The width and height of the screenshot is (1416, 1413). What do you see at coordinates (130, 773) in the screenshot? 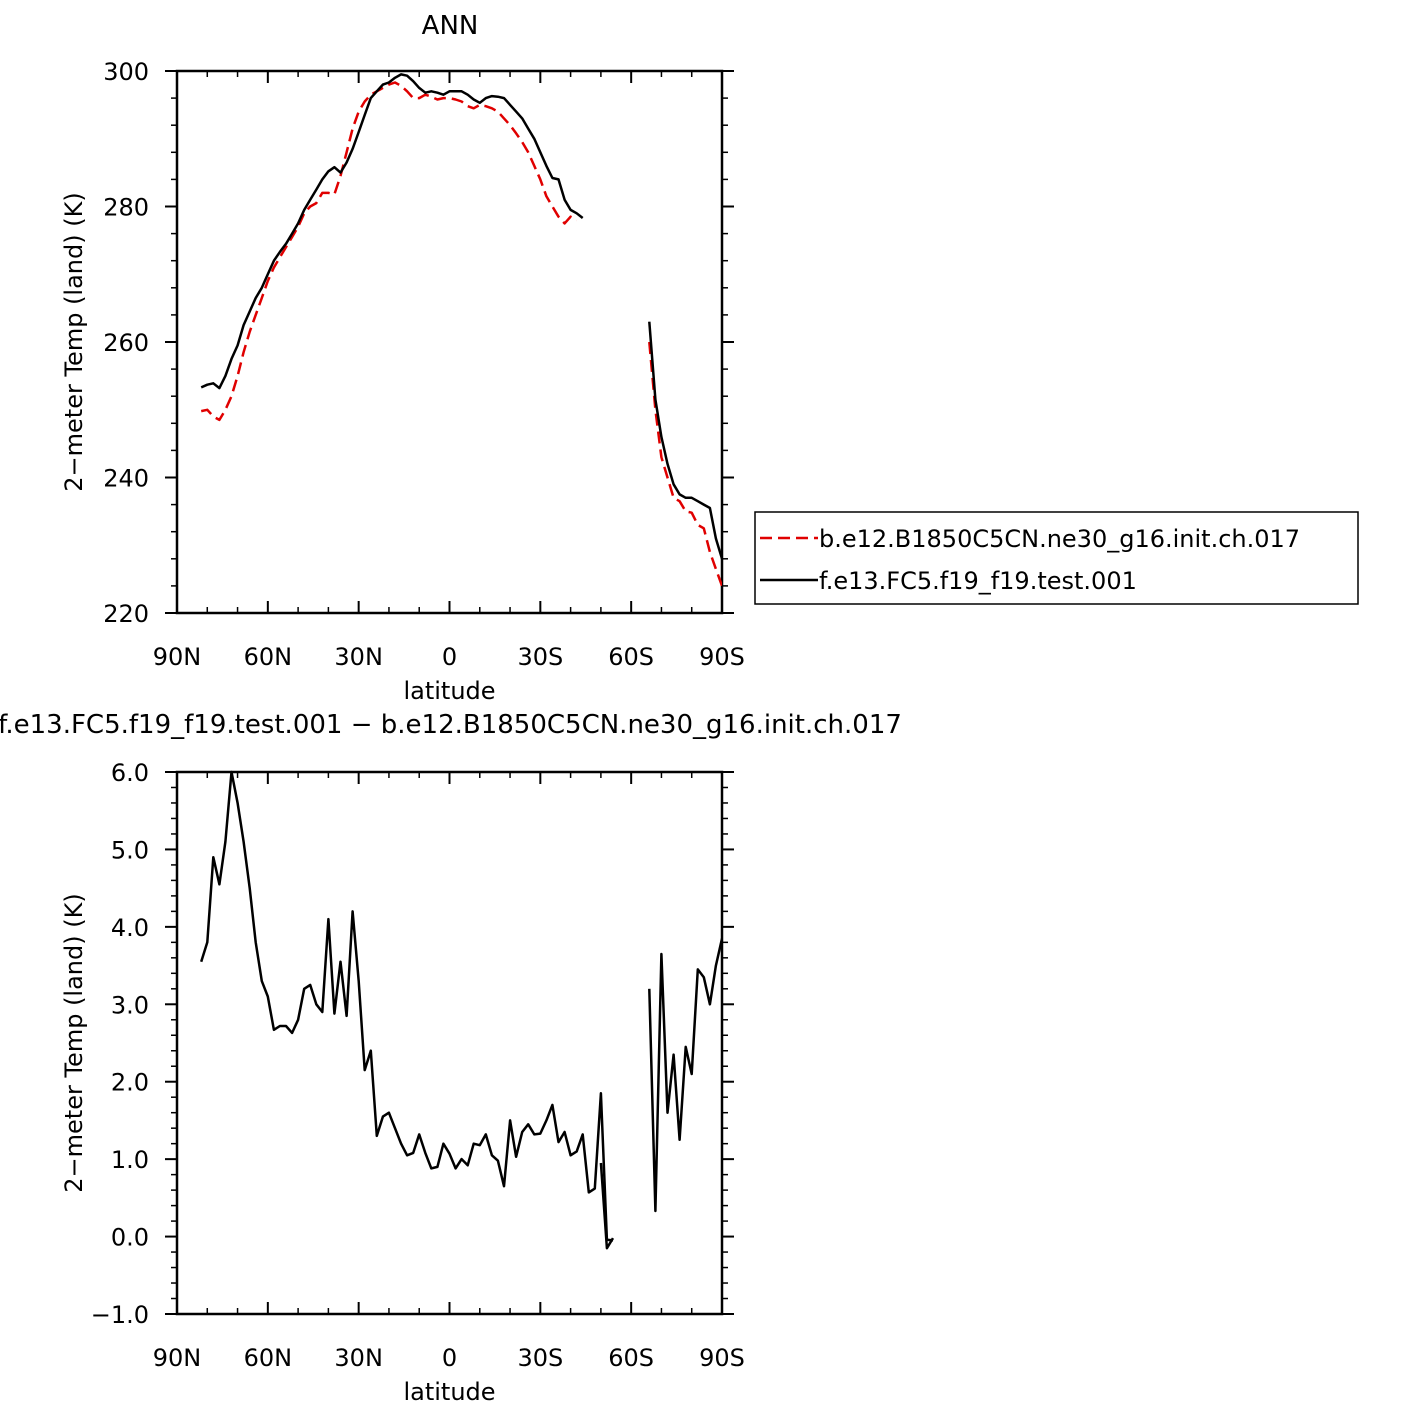
I see `y-tick-label: 6.0` at bounding box center [130, 773].